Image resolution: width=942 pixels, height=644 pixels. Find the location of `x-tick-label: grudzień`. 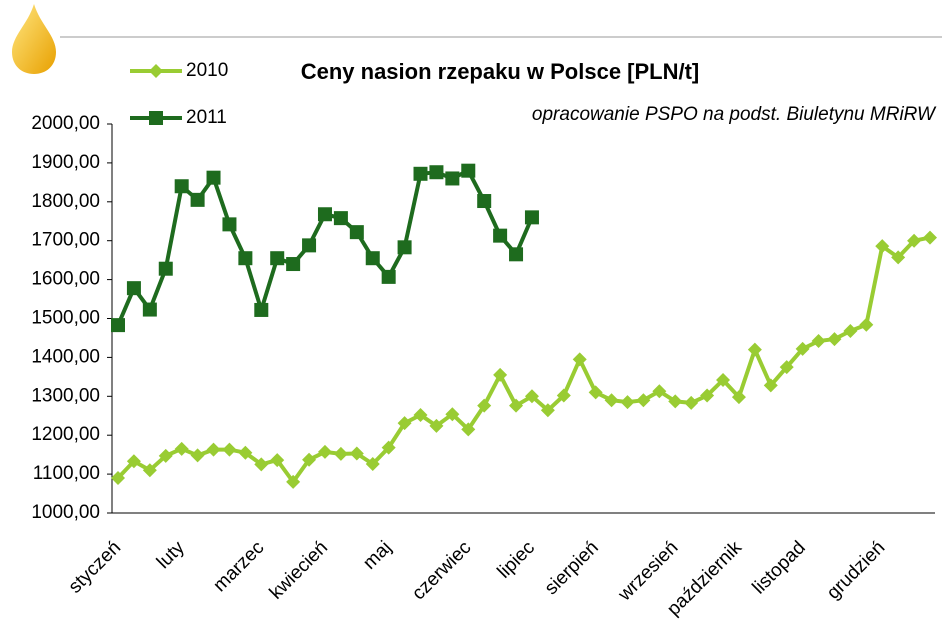

x-tick-label: grudzień is located at coordinates (856, 570).